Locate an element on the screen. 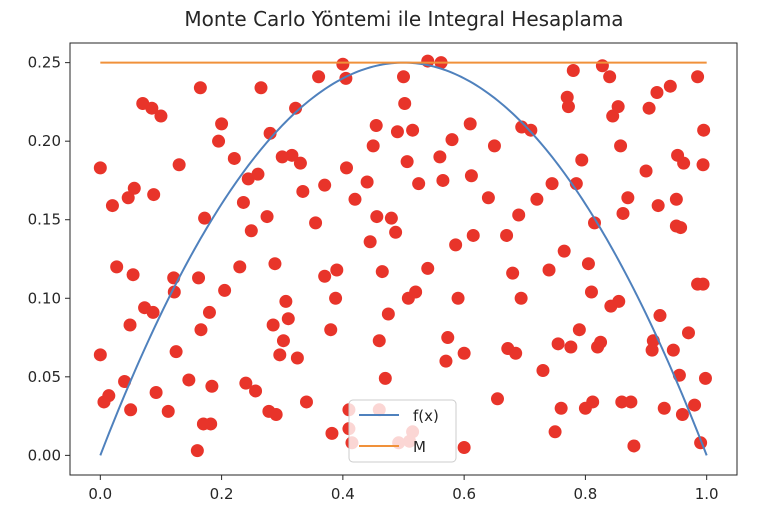  legend-label-m: M is located at coordinates (419, 447).